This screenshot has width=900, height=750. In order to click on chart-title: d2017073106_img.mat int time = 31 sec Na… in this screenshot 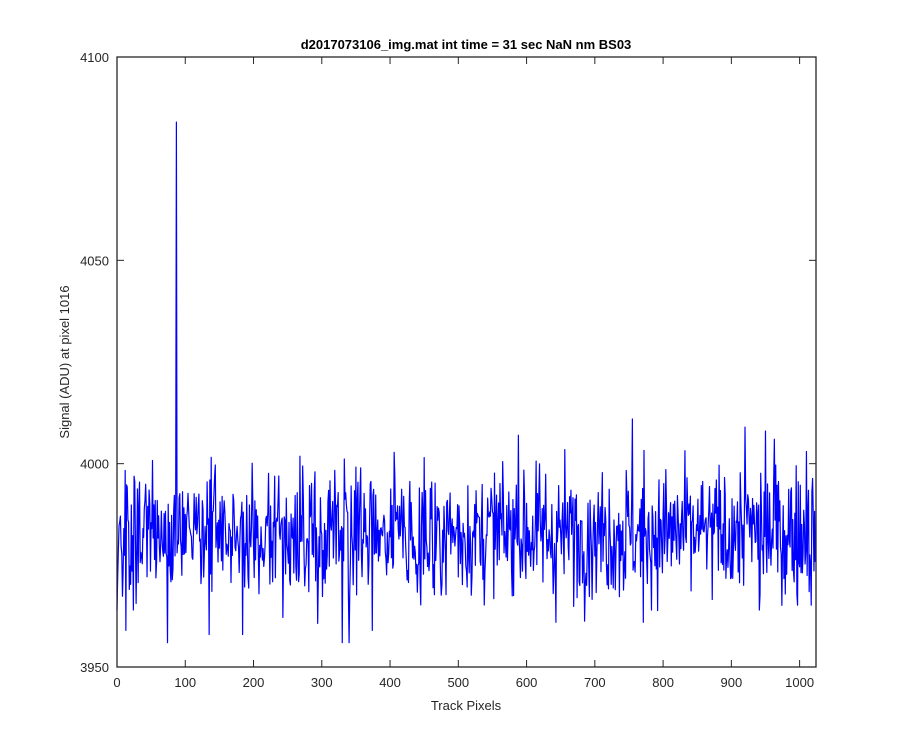, I will do `click(466, 44)`.